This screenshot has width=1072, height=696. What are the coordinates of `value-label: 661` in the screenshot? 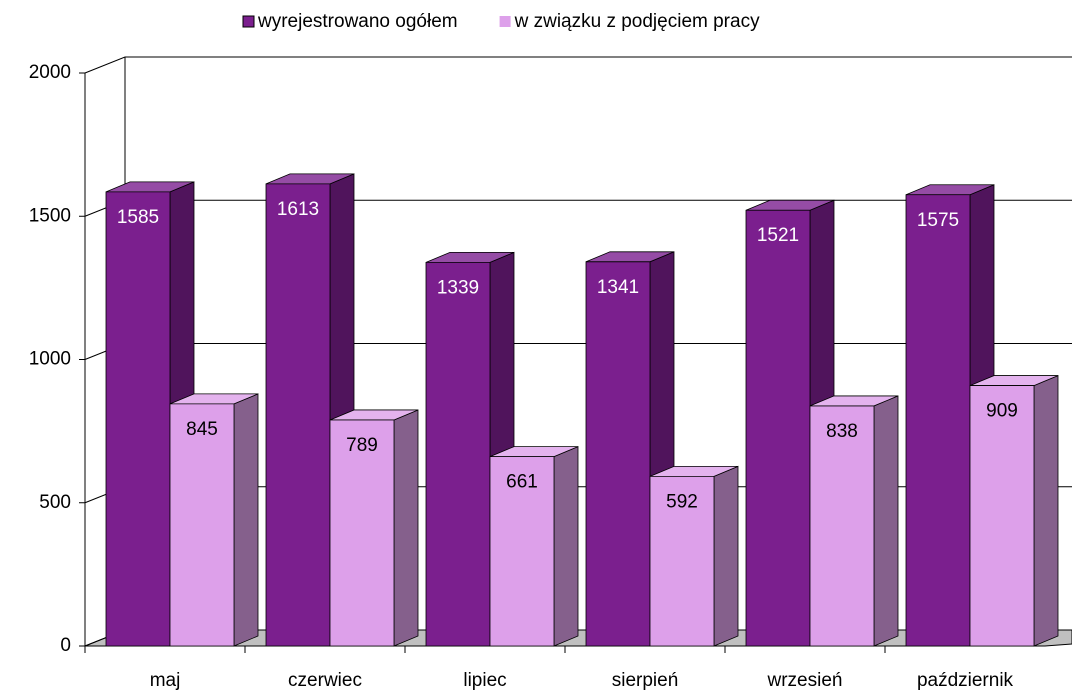 It's located at (522, 482).